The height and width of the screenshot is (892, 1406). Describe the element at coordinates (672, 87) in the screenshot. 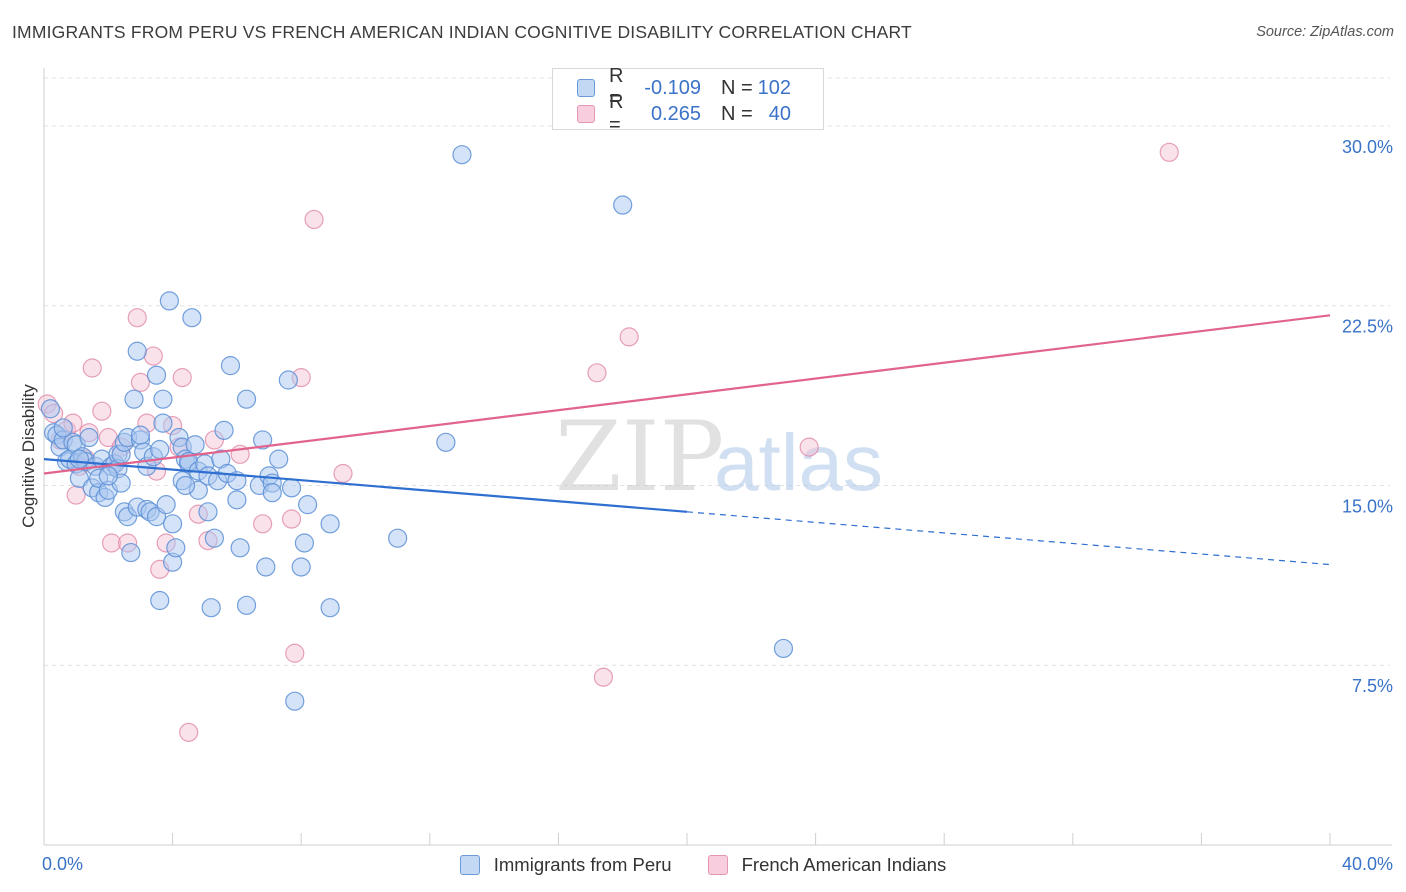

I see `r-value: -0.109` at that location.